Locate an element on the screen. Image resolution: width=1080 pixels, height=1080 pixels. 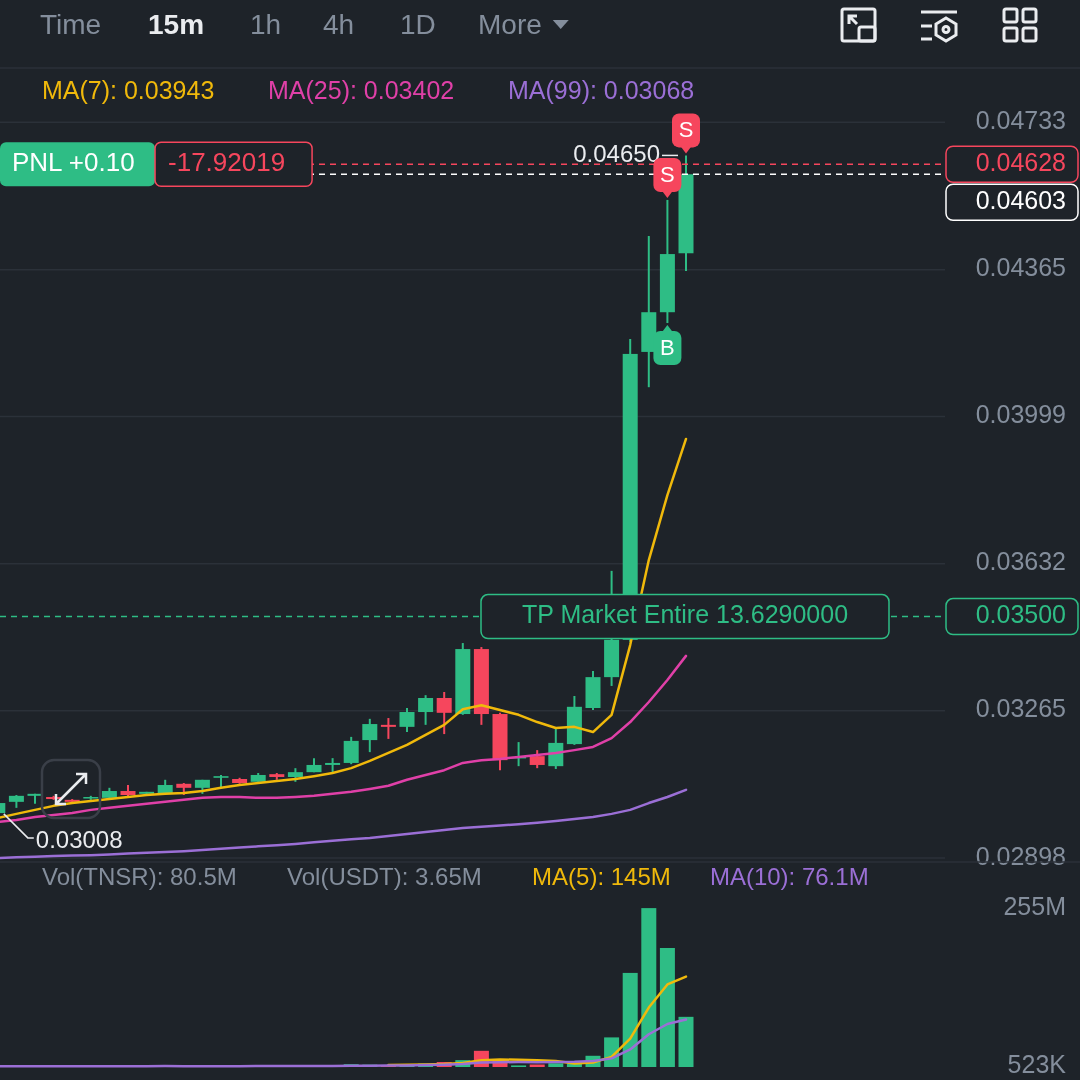
y-tick-label: 0.04365 is located at coordinates (1020, 267).